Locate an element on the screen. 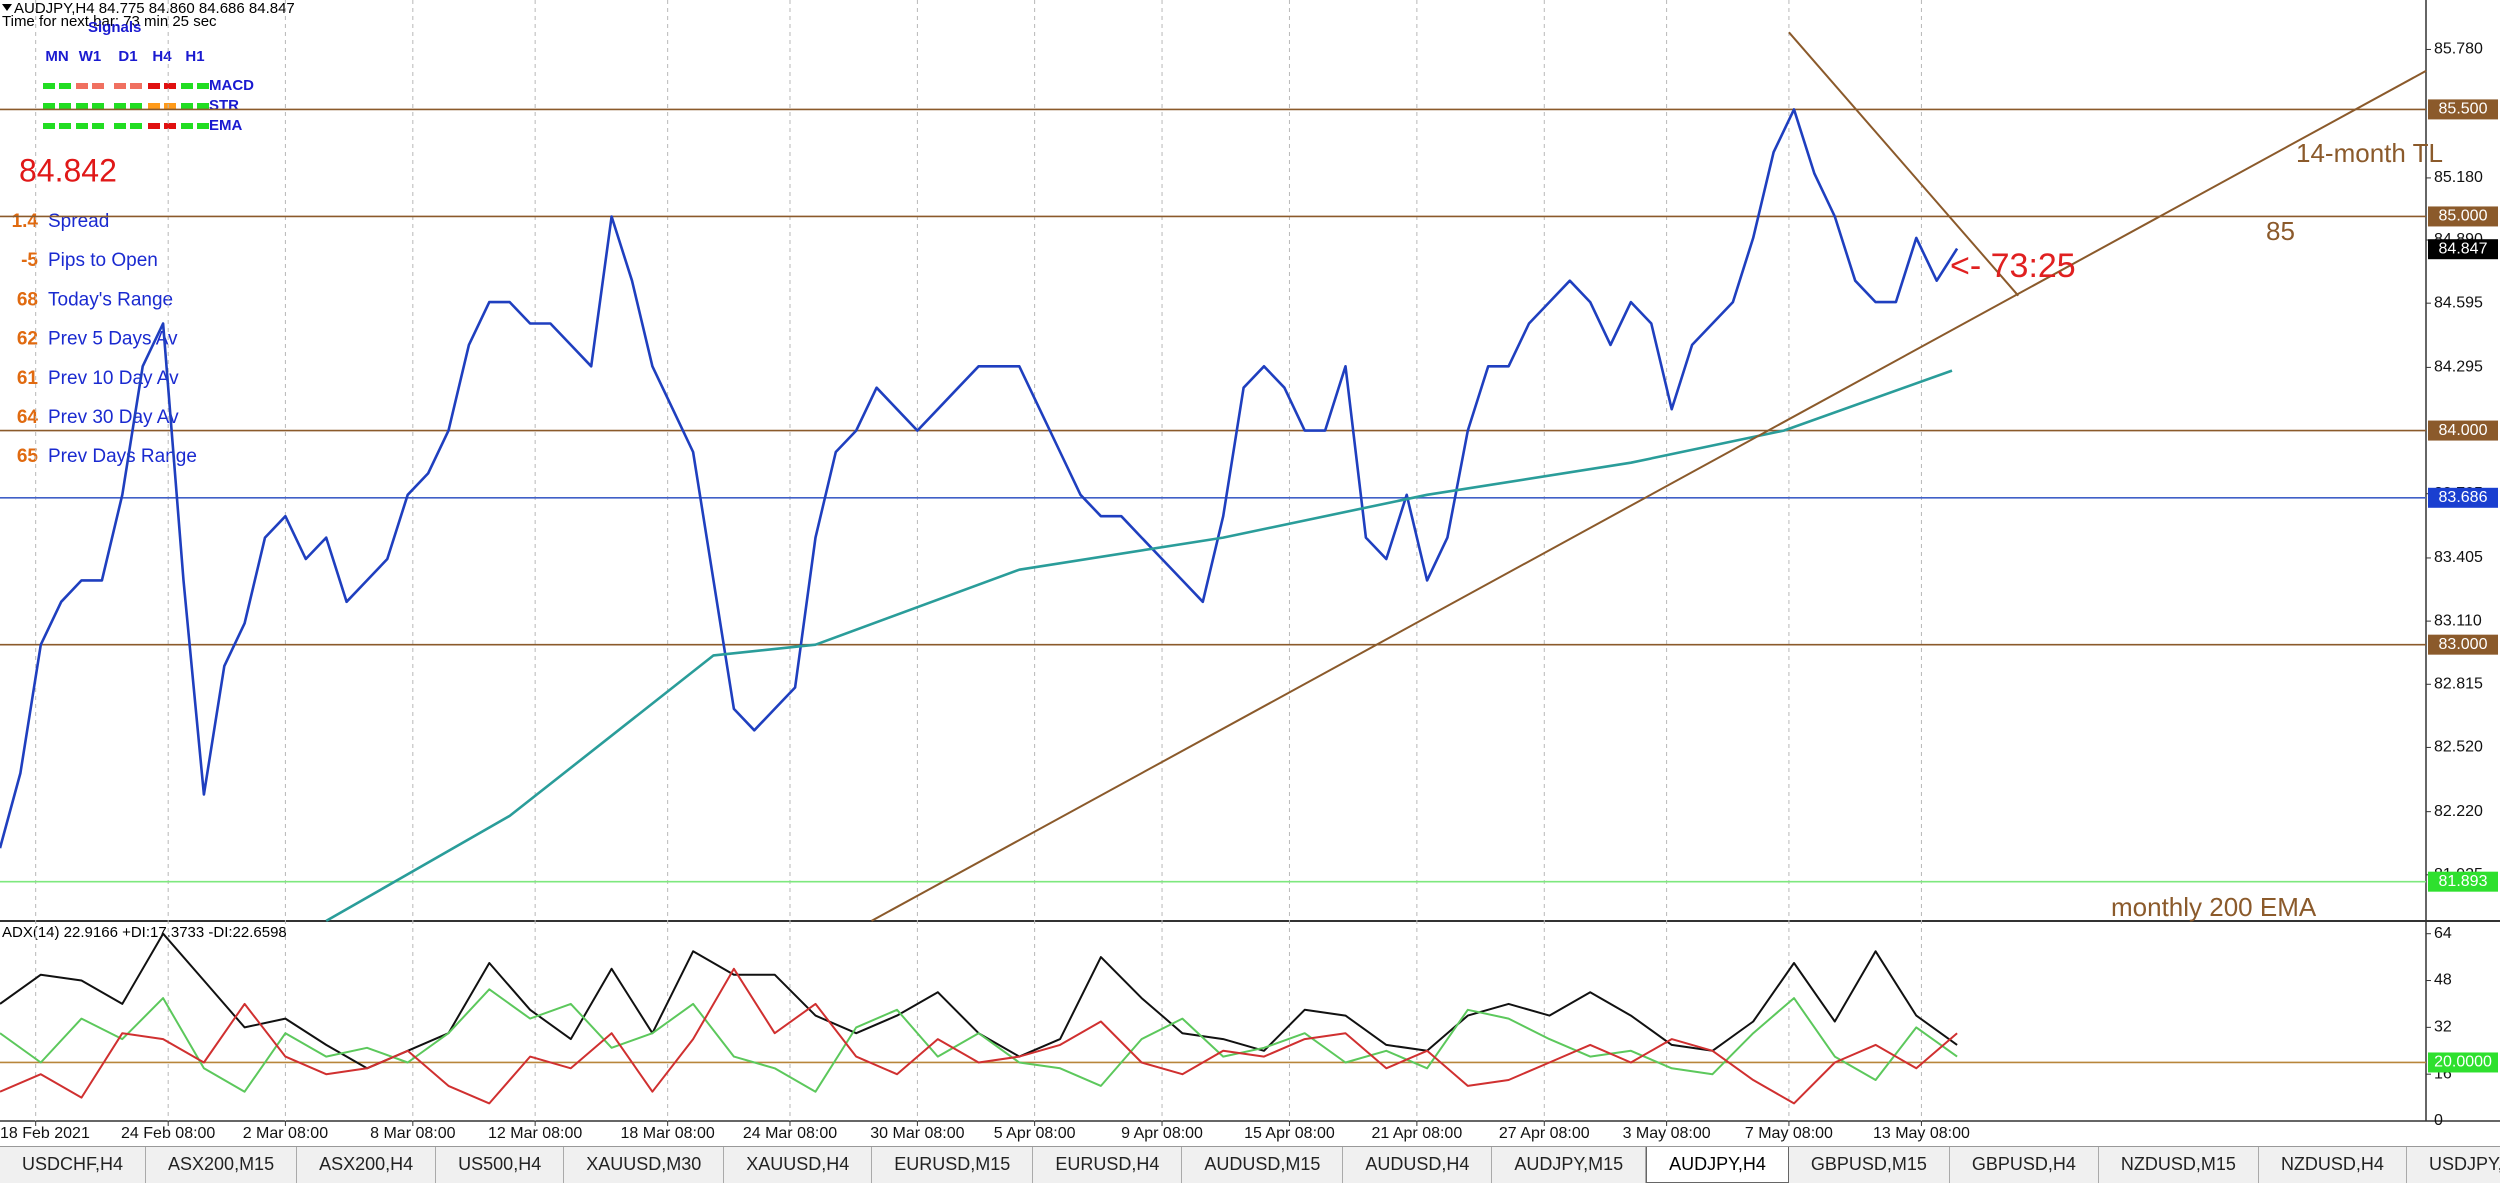 The height and width of the screenshot is (1183, 2500). stat-label: Spread is located at coordinates (78, 221).